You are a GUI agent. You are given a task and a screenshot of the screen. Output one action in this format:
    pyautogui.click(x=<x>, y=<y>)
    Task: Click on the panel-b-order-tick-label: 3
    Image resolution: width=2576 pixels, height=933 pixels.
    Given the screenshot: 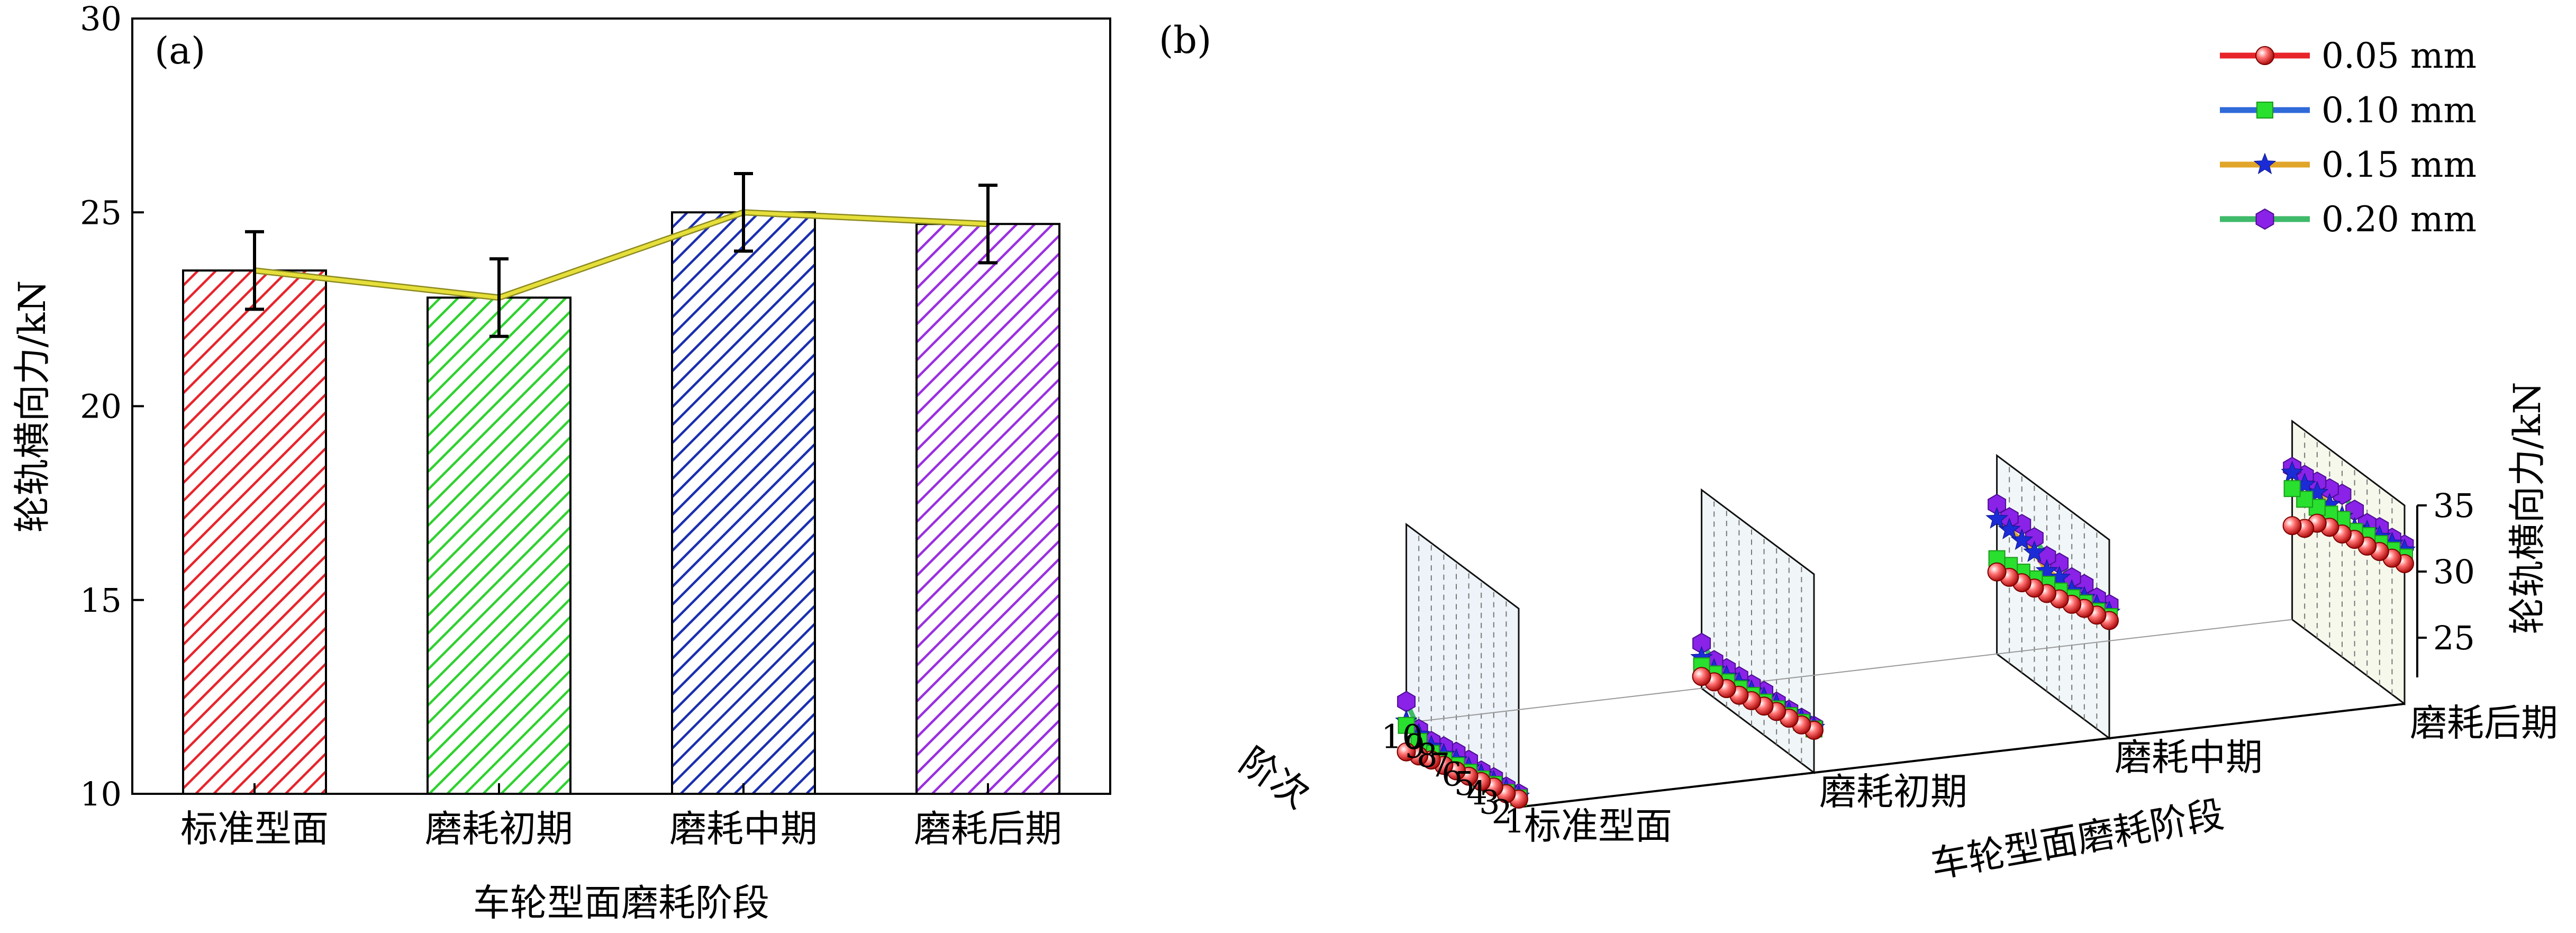 What is the action you would take?
    pyautogui.click(x=1489, y=803)
    